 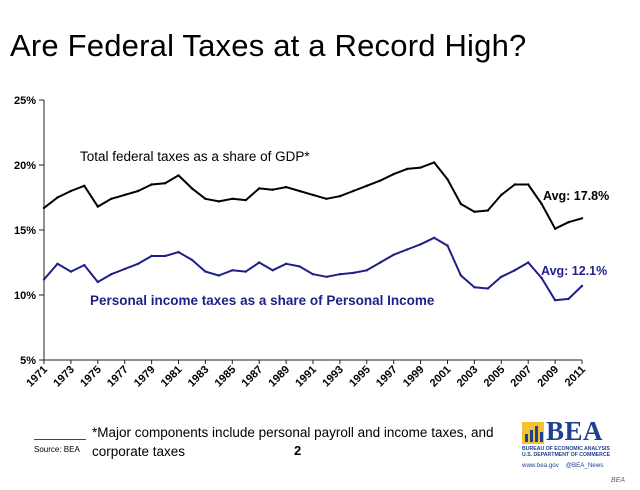 I want to click on bea-logo-subtitle: Bureau of Economic Analysis, so click(x=566, y=449).